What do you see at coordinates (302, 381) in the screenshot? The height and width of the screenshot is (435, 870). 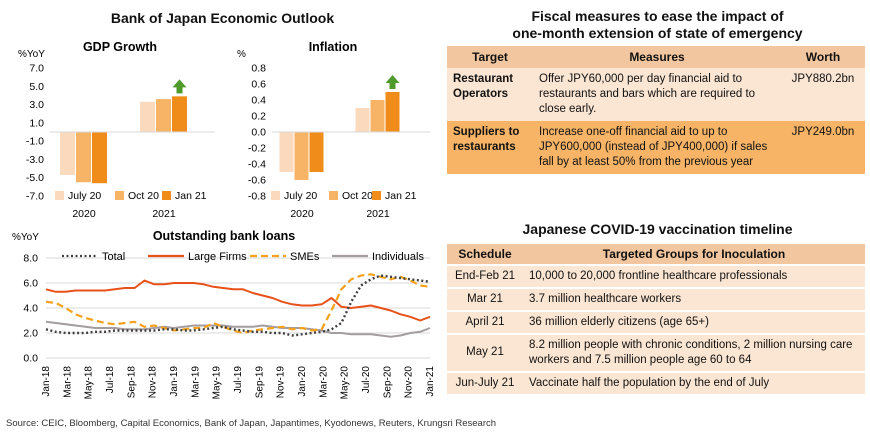 I see `x-tick-label: Jan-20` at bounding box center [302, 381].